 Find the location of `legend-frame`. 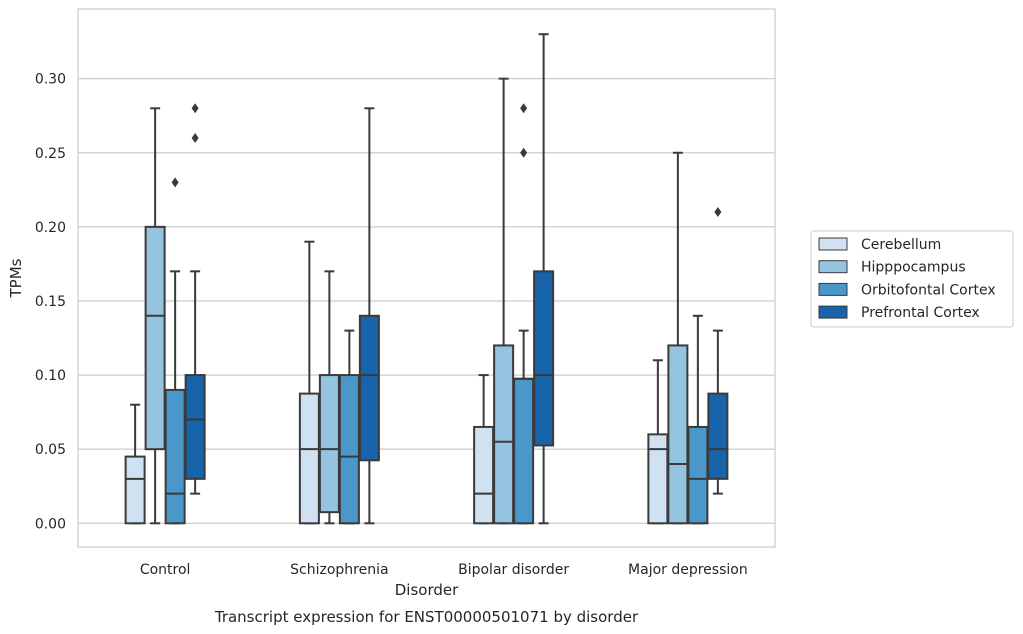

legend-frame is located at coordinates (912, 279).